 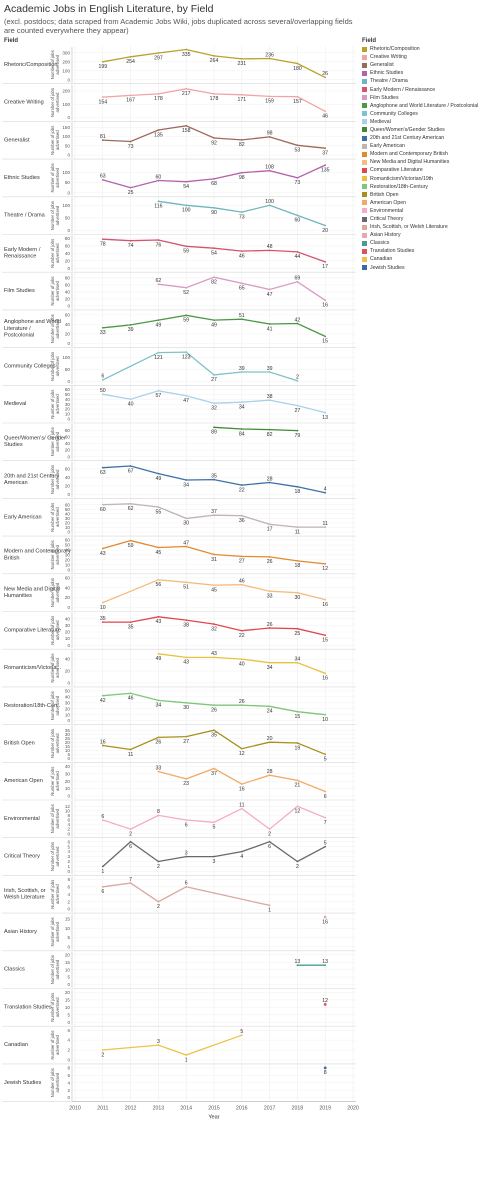 I want to click on legend-item: Environmental, so click(x=420, y=211).